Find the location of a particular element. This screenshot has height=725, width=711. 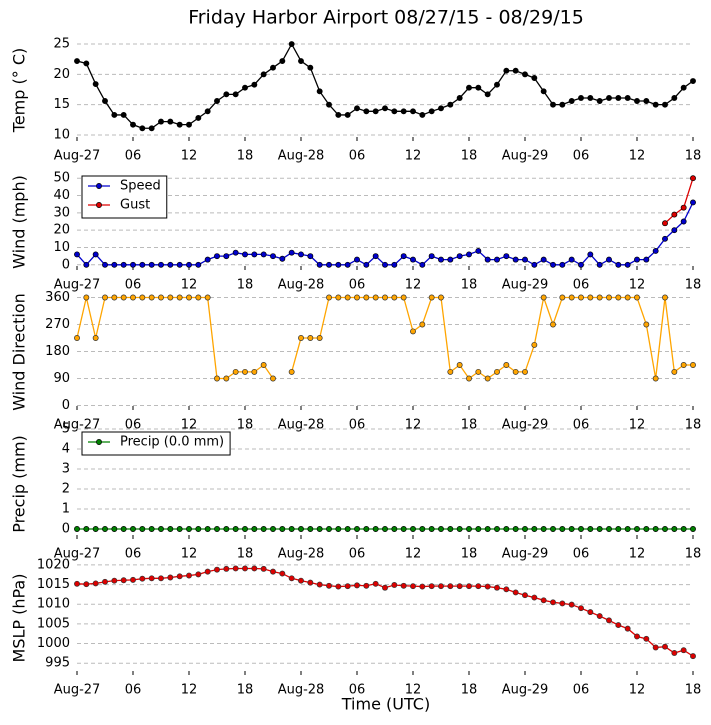

y-tick-label: 3 is located at coordinates (66, 469).